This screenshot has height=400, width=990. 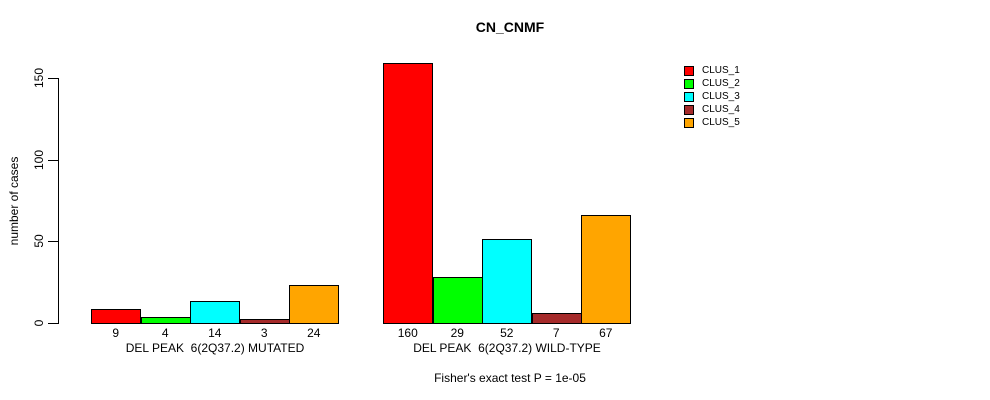 I want to click on group-label-wild-type: DEL PEAK 6(2Q37.2) WILD-TYPE, so click(x=507, y=348).